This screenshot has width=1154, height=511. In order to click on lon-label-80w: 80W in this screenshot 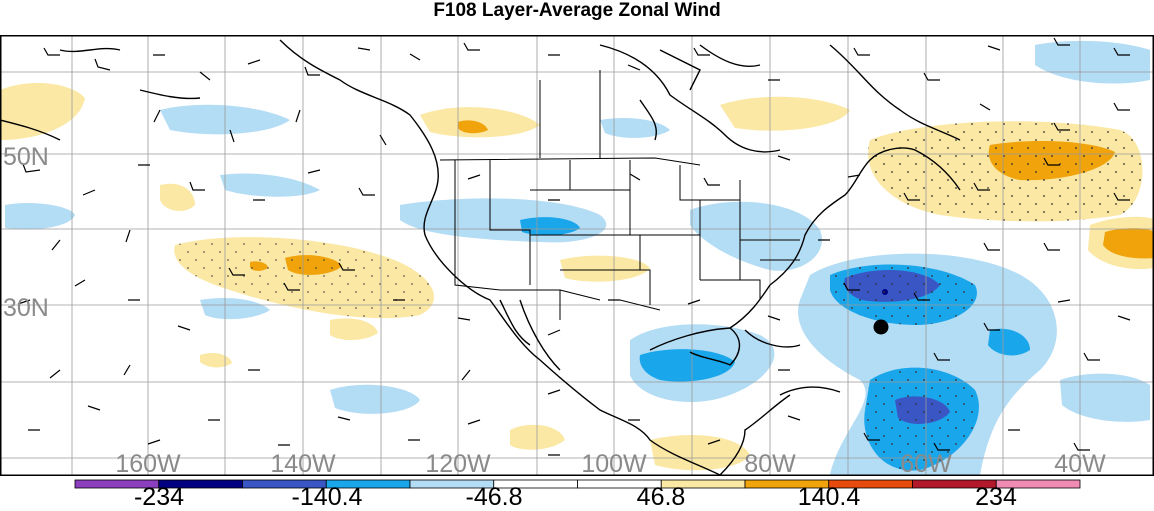, I will do `click(770, 464)`.